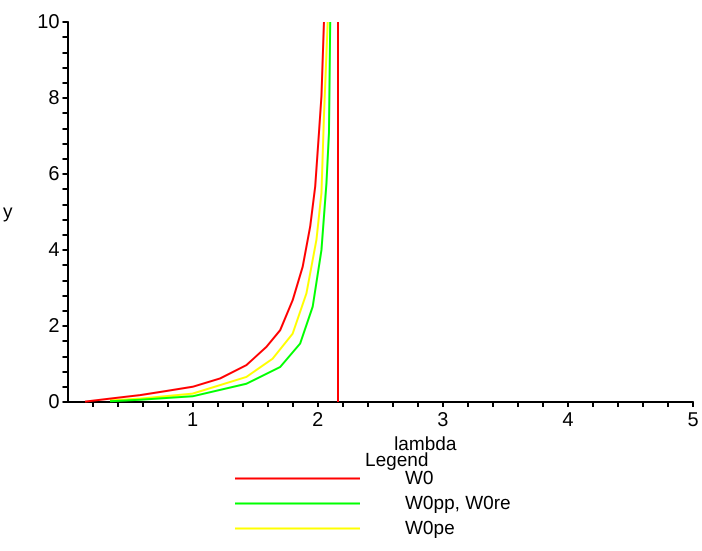 The width and height of the screenshot is (702, 551). Describe the element at coordinates (54, 326) in the screenshot. I see `y-tick-label: 2` at that location.